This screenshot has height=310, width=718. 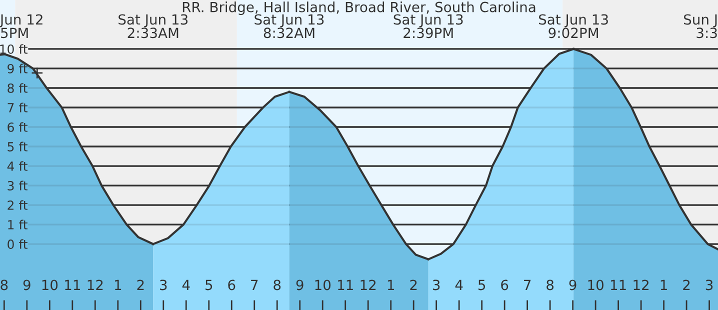 I want to click on y-tick-label: 3 ft, so click(x=18, y=185).